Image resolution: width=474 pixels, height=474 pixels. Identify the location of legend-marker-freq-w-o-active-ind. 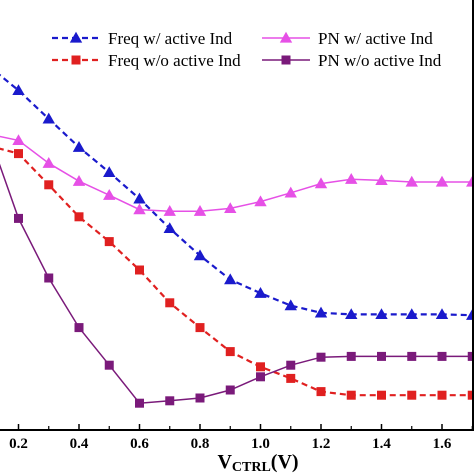
(76, 60).